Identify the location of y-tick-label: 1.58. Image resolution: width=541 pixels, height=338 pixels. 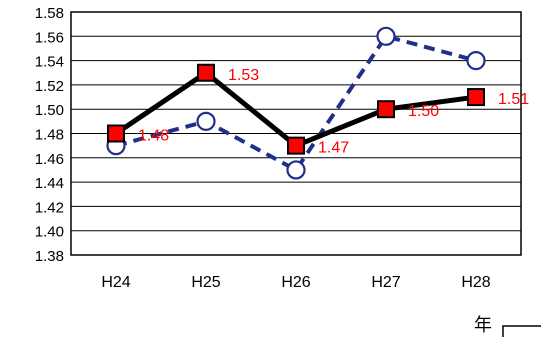
(49, 13).